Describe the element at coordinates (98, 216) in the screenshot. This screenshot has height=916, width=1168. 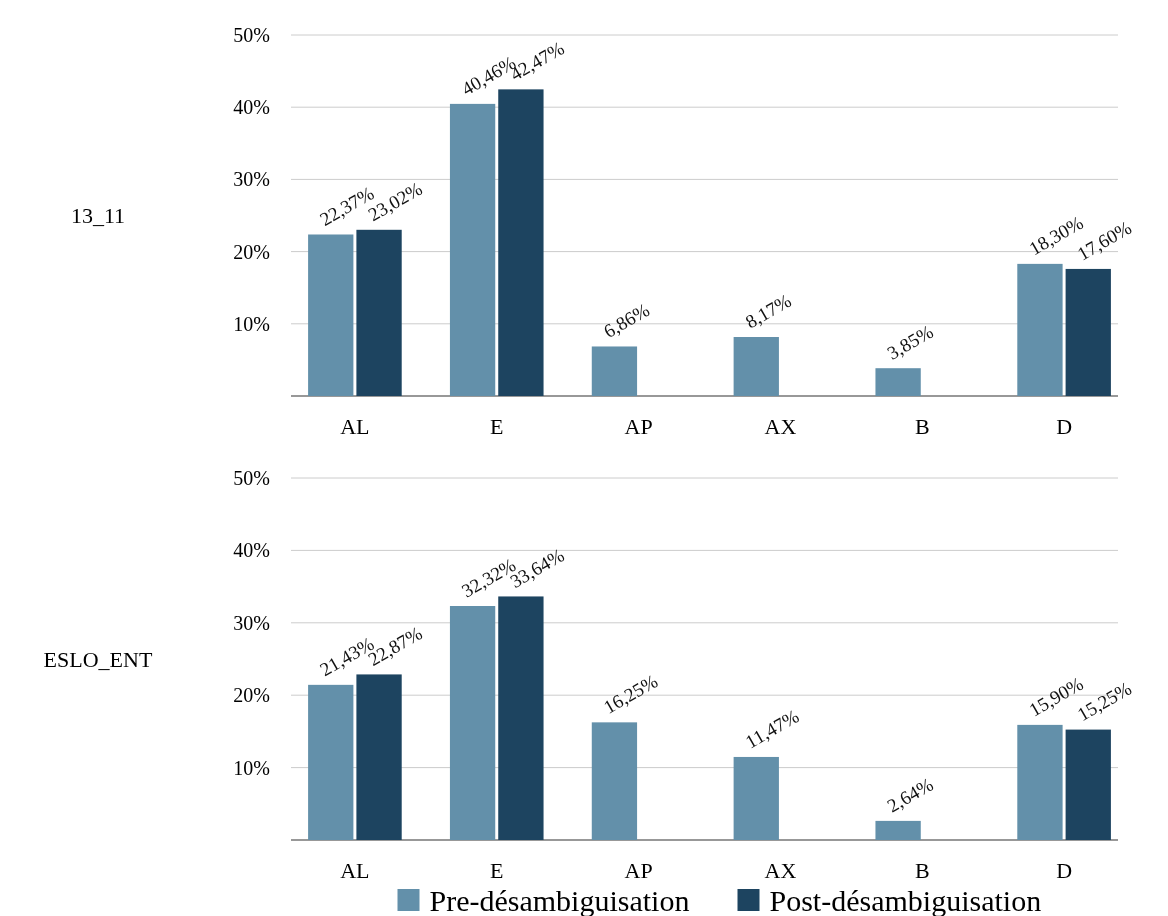
I see `y-axis-title: 13_11` at that location.